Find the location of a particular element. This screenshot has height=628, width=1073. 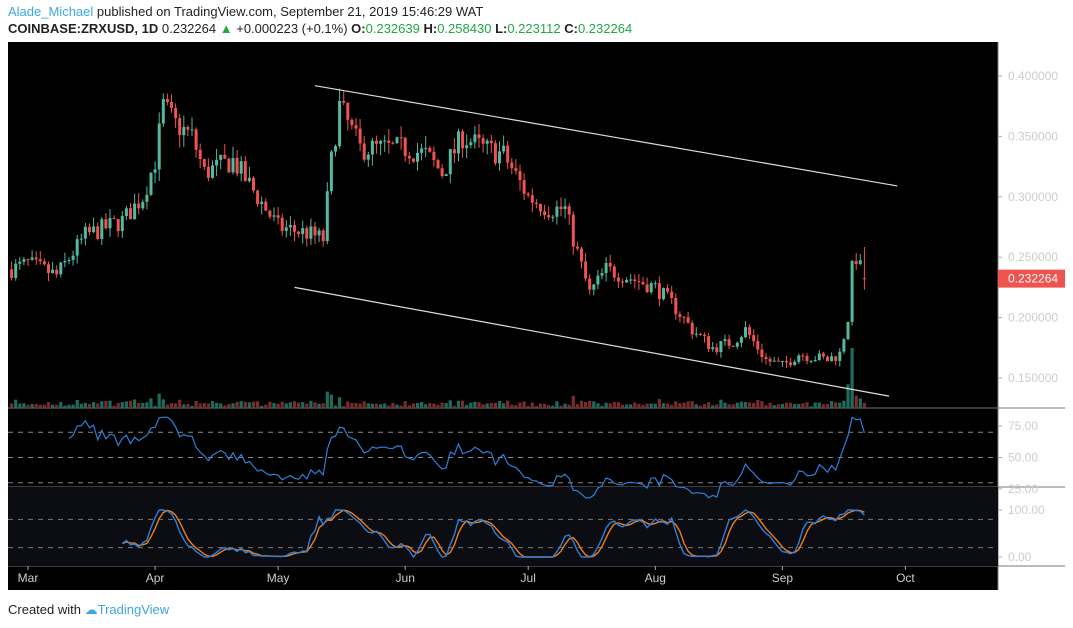

tradingview-link: TradingView is located at coordinates (133, 609).